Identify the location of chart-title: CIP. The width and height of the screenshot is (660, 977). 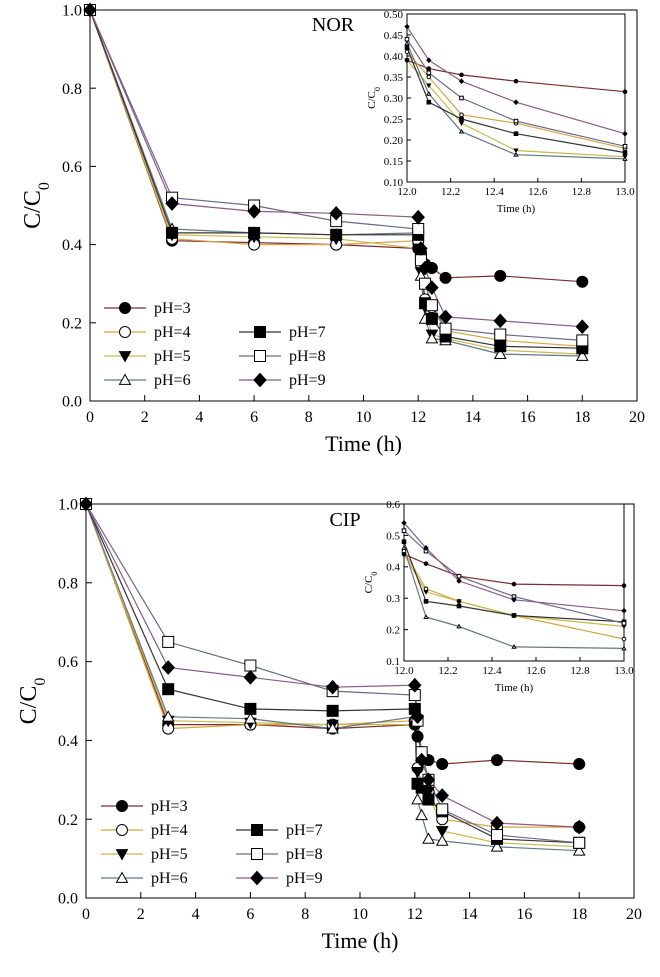
(344, 520).